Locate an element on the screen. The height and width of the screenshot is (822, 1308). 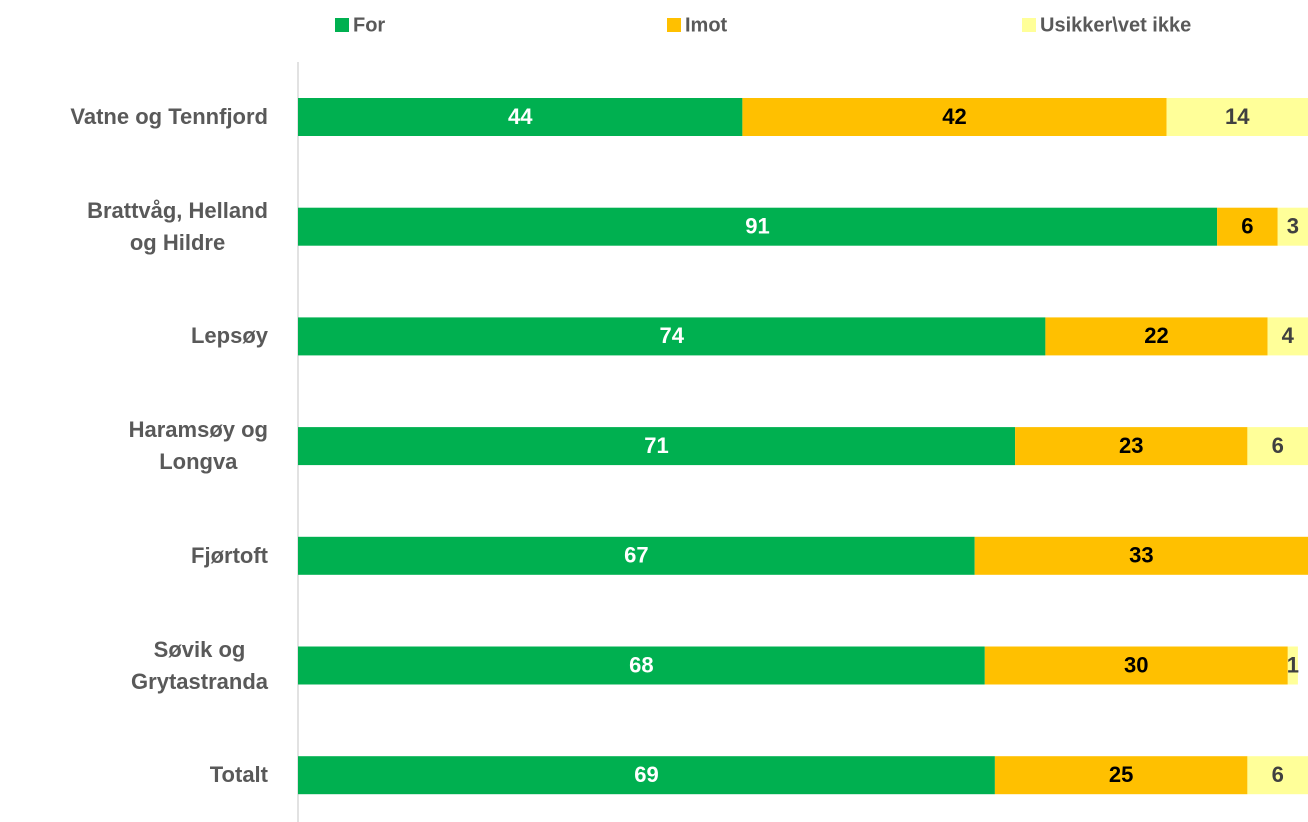
category-text: Totalt is located at coordinates (238, 775).